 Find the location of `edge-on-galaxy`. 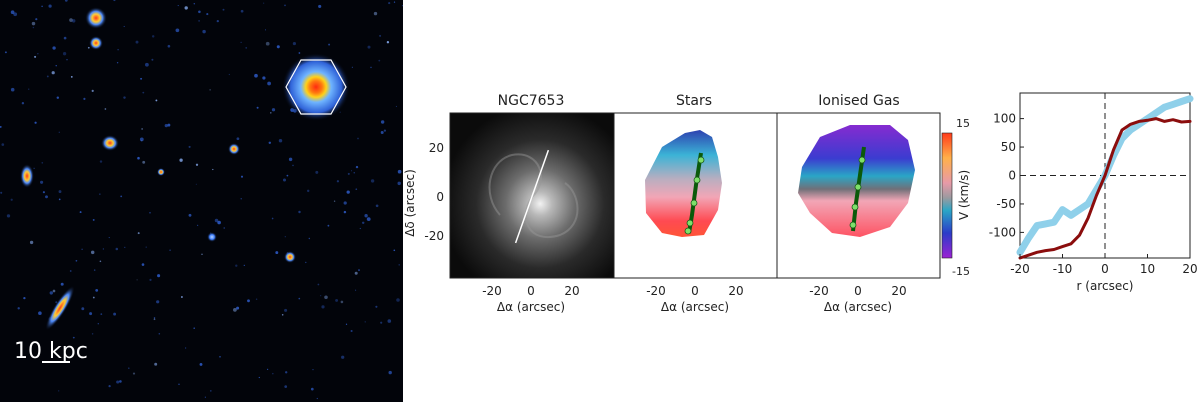

edge-on-galaxy is located at coordinates (60, 308).